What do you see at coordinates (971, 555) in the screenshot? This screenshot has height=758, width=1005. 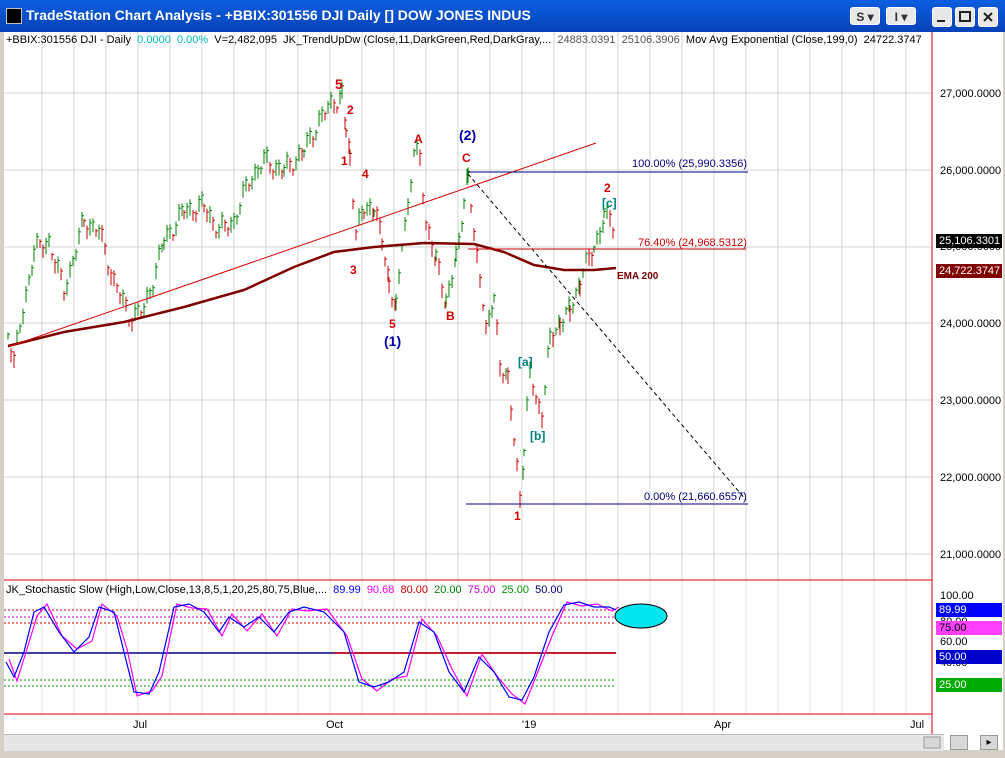 I see `price-tick: 21,000.0000` at bounding box center [971, 555].